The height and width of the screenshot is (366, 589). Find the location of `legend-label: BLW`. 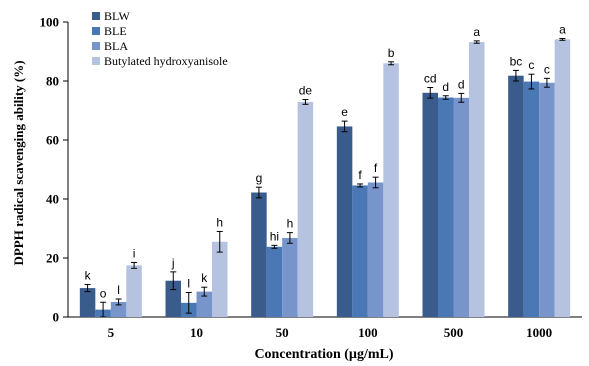

legend-label: BLW is located at coordinates (117, 16).